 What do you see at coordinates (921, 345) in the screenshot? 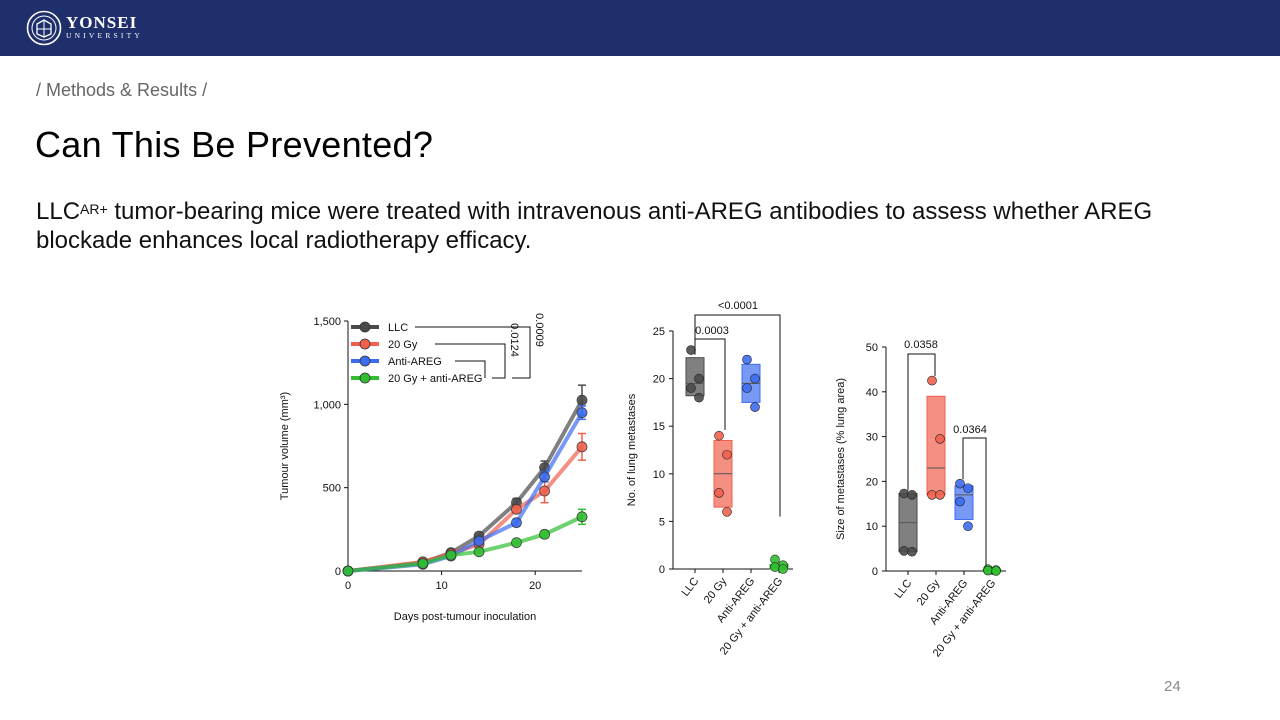
I see `c3-pvalue: 0.0358` at bounding box center [921, 345].